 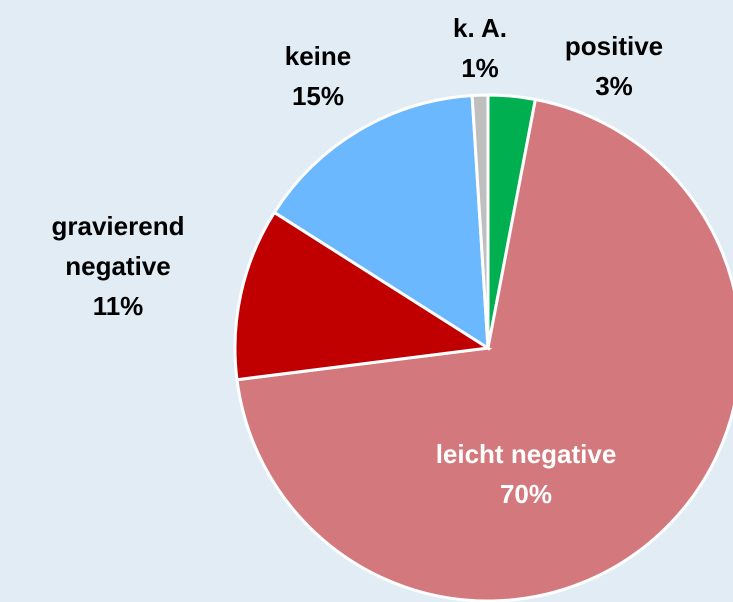 I want to click on slice-name: k. A., so click(x=480, y=28).